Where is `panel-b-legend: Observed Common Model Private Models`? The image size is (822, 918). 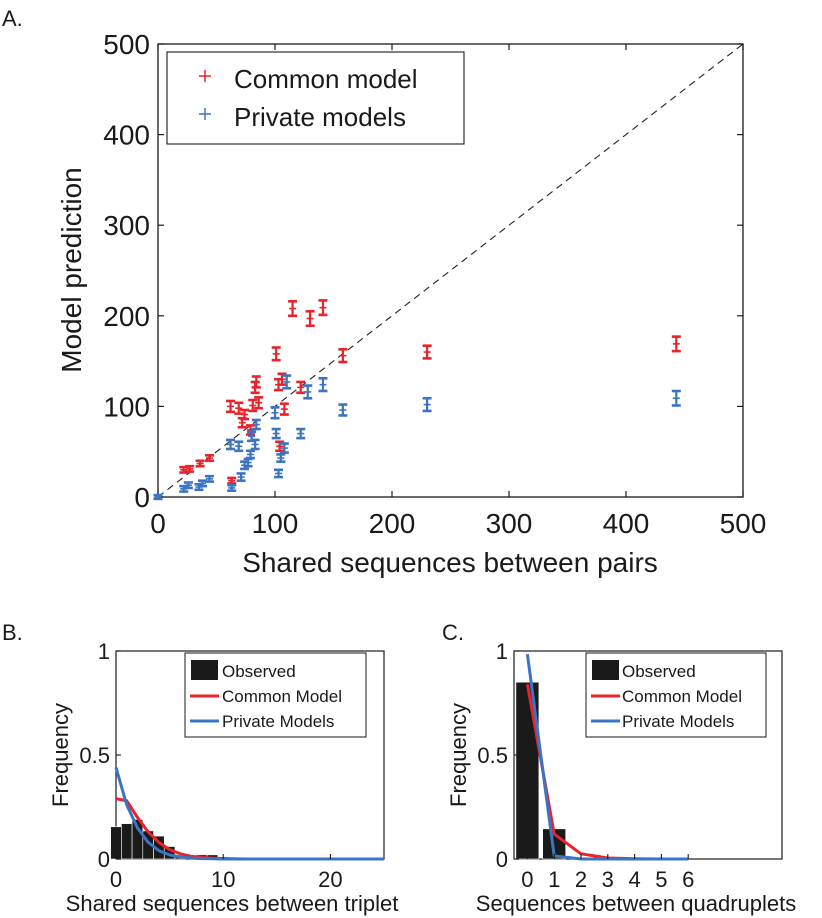
panel-b-legend: Observed Common Model Private Models is located at coordinates (275, 695).